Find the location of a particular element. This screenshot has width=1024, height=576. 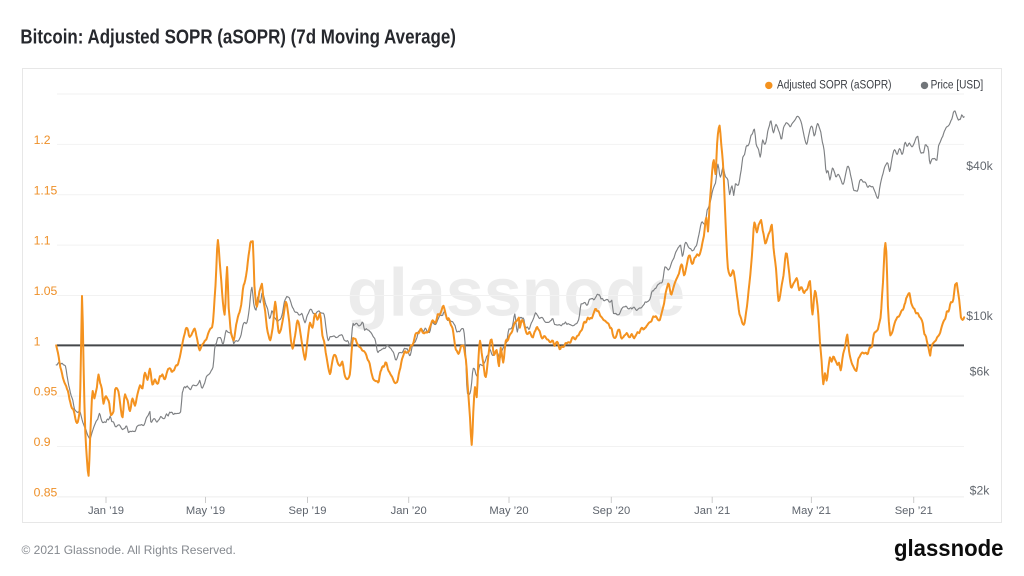

svg-text: $2k is located at coordinates (980, 491).